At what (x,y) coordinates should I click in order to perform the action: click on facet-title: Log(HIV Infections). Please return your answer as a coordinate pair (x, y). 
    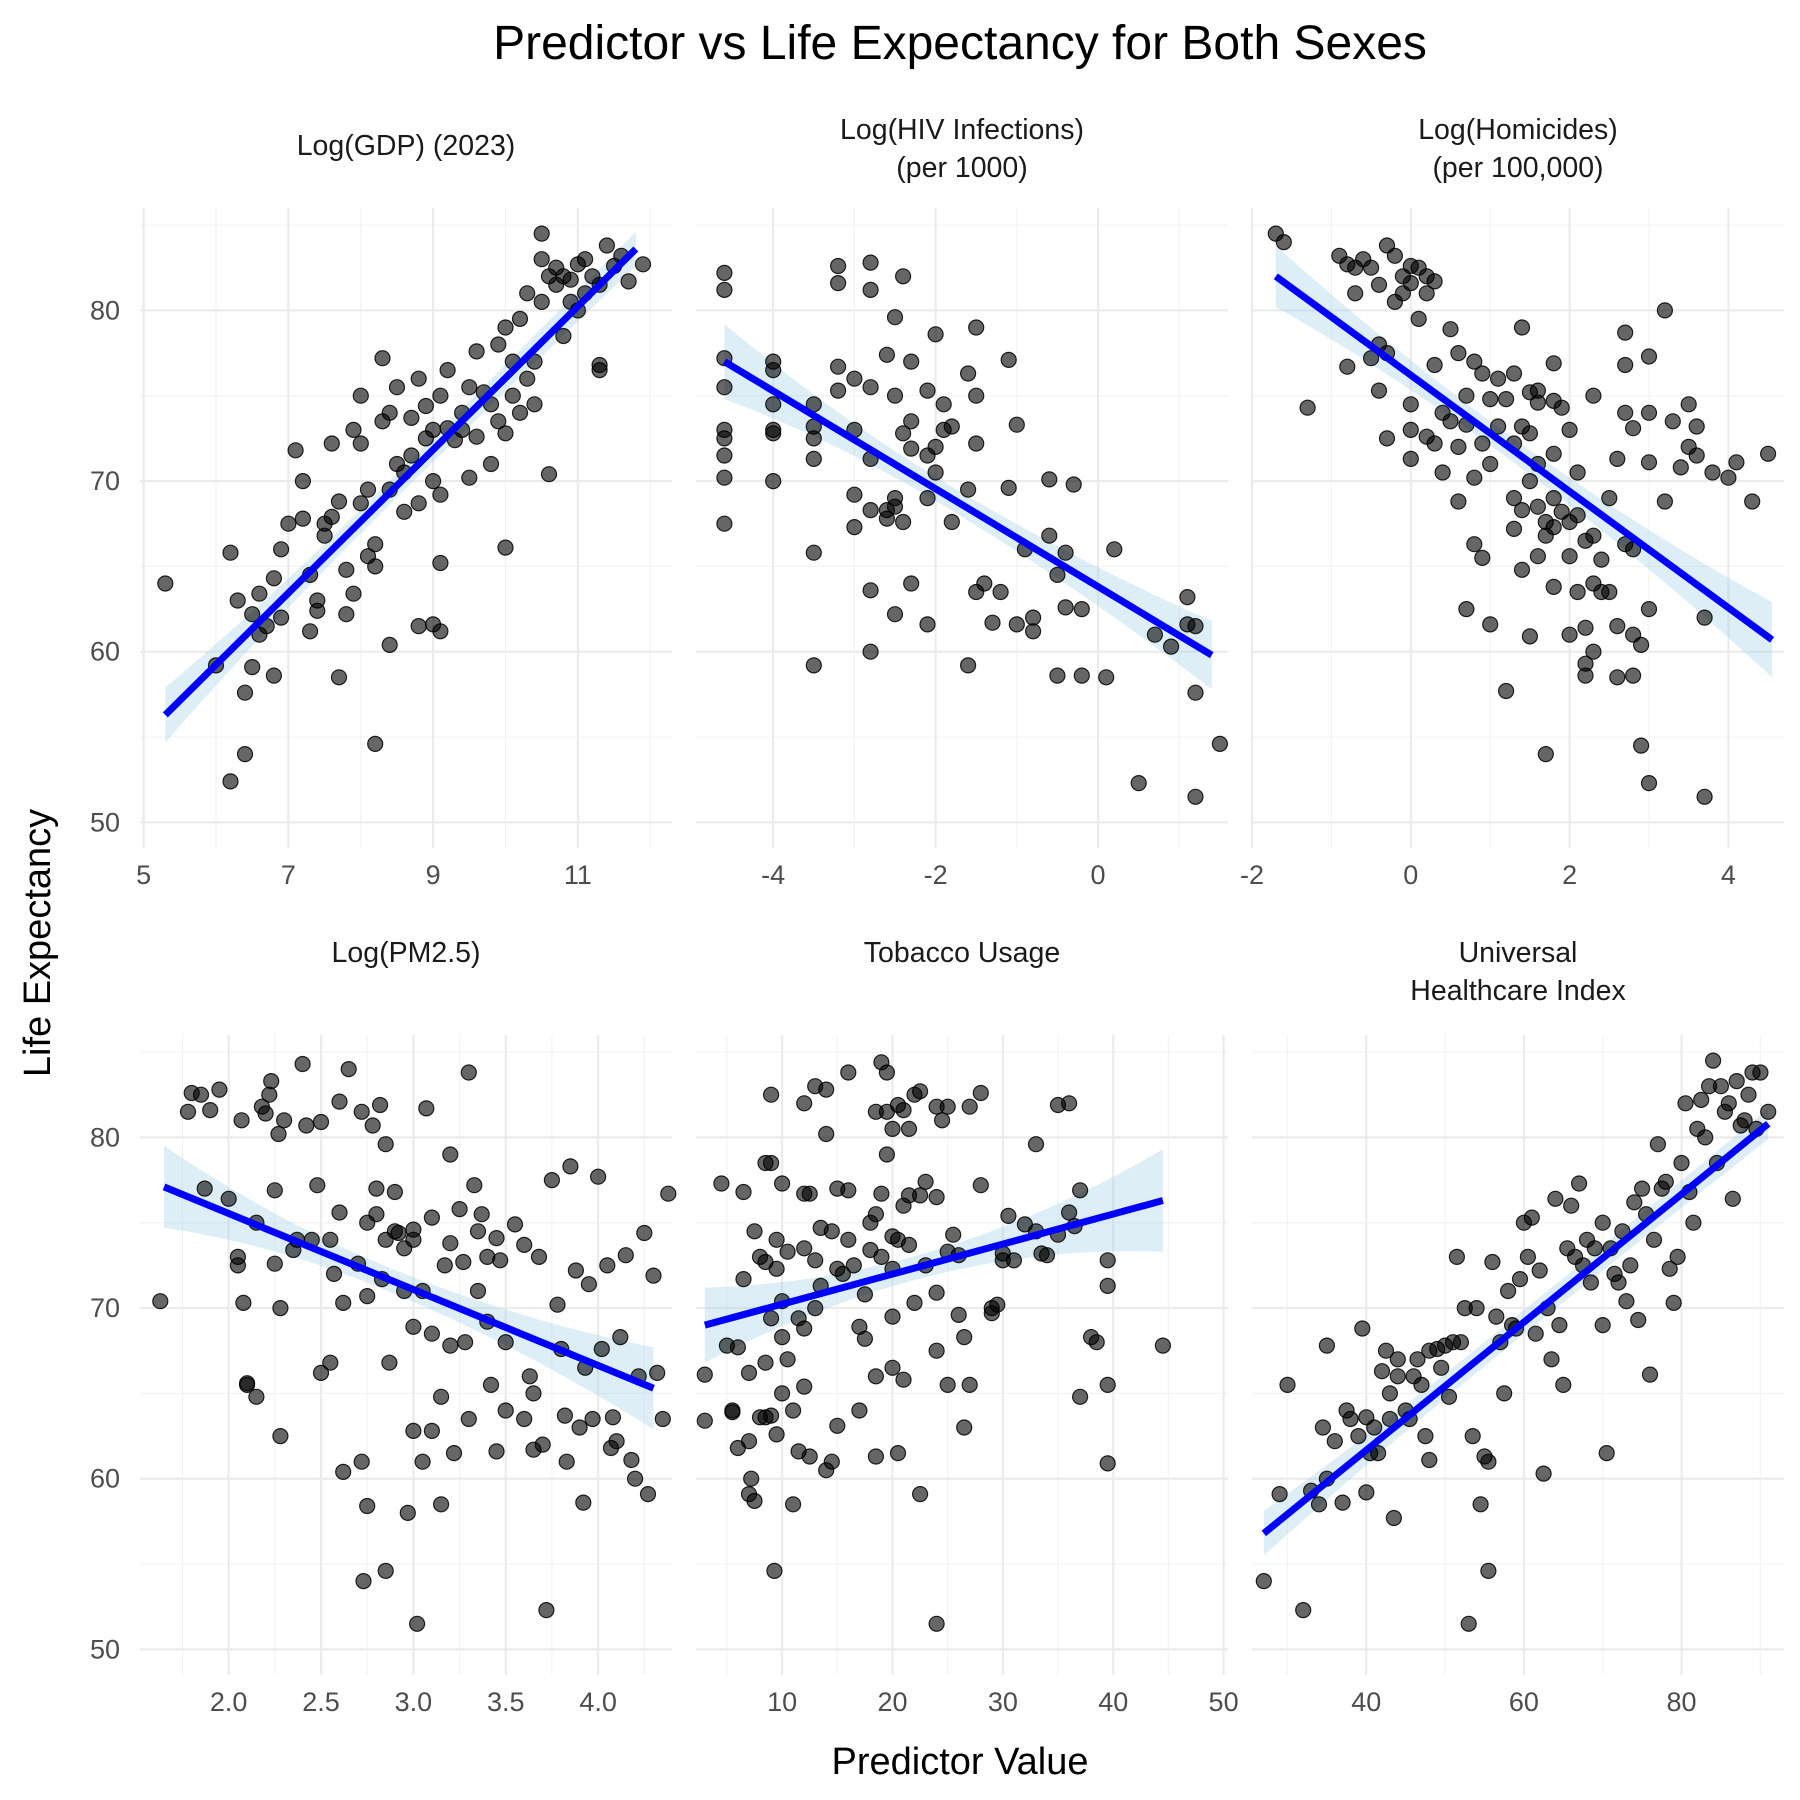
    Looking at the image, I should click on (962, 130).